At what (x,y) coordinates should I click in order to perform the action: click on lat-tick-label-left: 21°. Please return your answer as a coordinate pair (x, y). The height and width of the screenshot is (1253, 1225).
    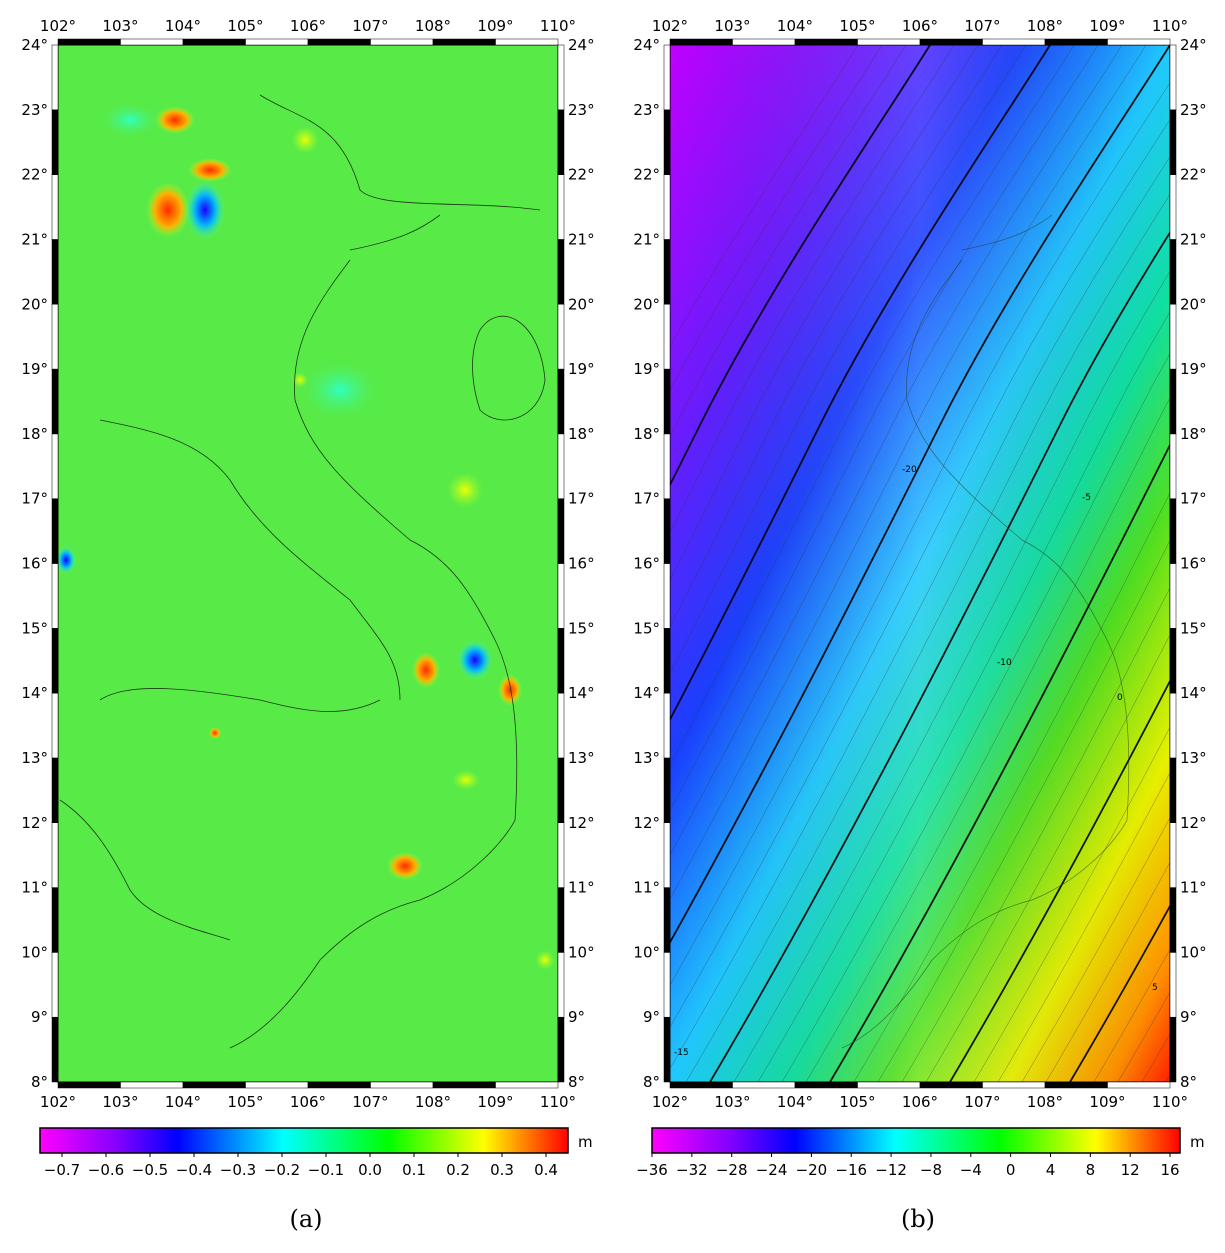
    Looking at the image, I should click on (34, 239).